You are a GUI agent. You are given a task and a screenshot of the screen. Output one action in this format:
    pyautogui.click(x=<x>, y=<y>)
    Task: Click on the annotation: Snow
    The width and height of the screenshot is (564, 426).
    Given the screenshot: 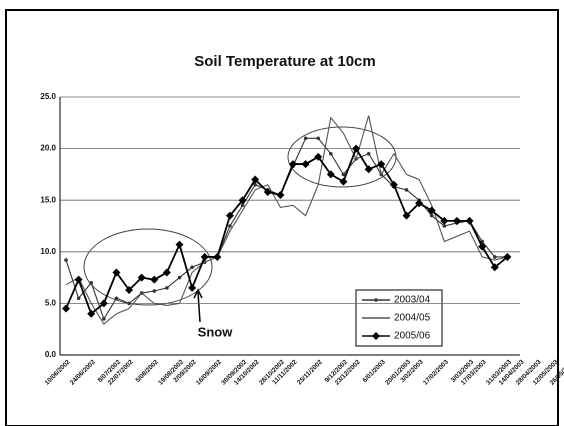 What is the action you would take?
    pyautogui.click(x=216, y=331)
    